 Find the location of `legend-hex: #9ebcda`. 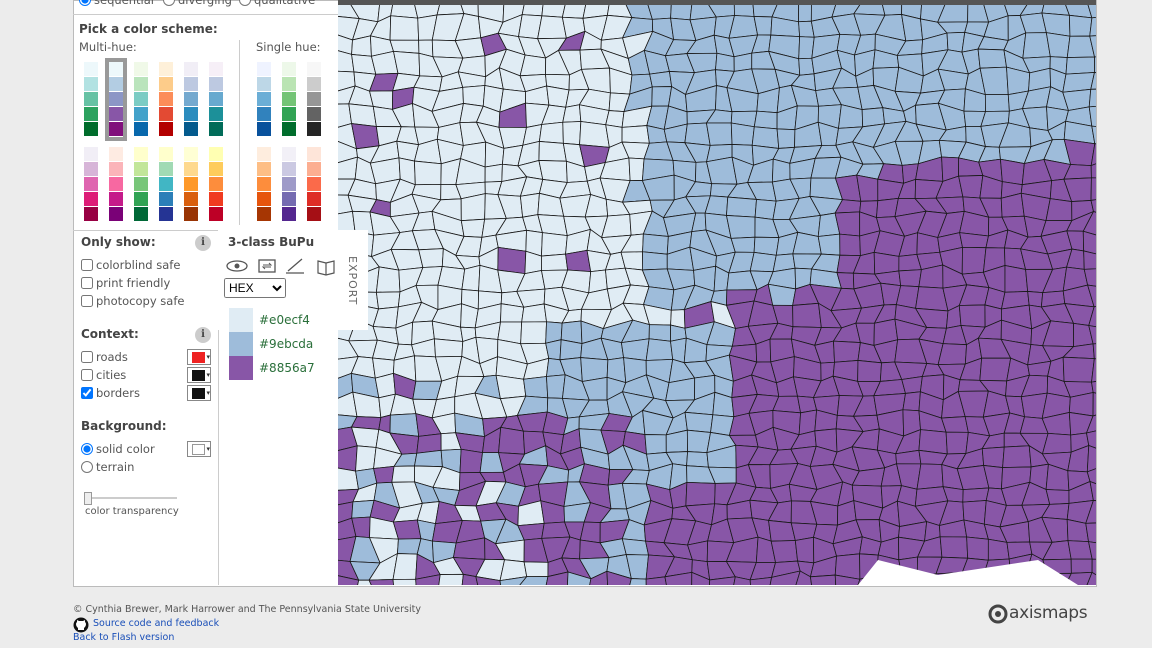

legend-hex: #9ebcda is located at coordinates (286, 344).